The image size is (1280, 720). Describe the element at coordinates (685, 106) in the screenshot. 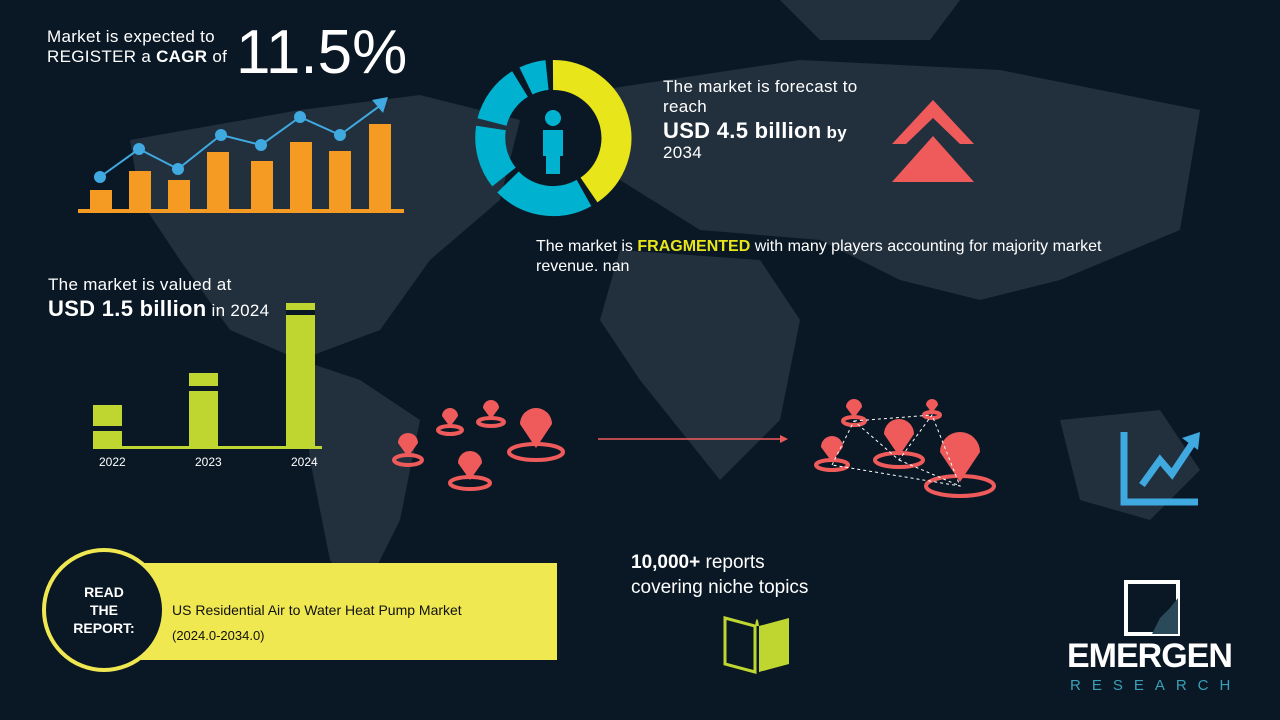

I see `forecast-line2: reach` at that location.